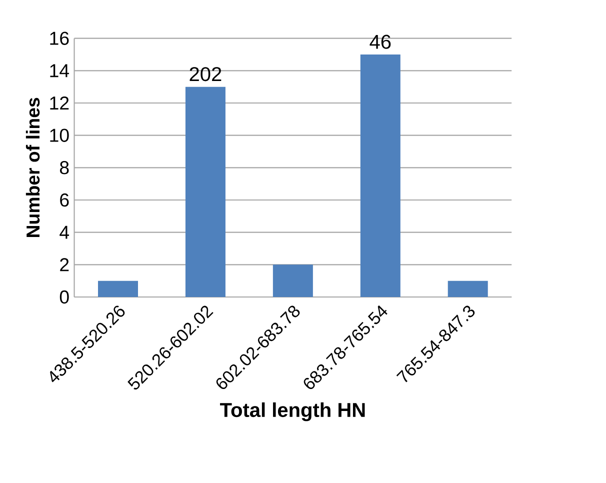  What do you see at coordinates (60, 71) in the screenshot?
I see `y-tick-label: 14` at bounding box center [60, 71].